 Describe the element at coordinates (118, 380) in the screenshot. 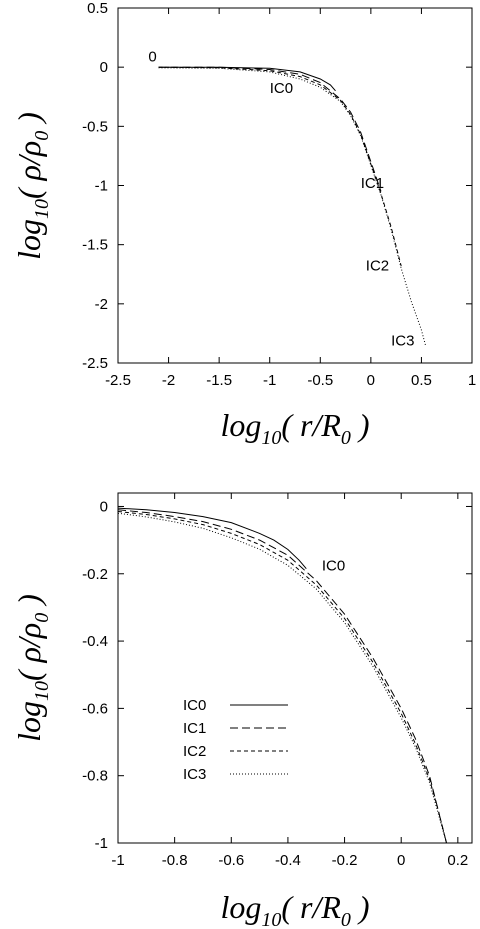

I see `x-tick-label: -2.5` at that location.